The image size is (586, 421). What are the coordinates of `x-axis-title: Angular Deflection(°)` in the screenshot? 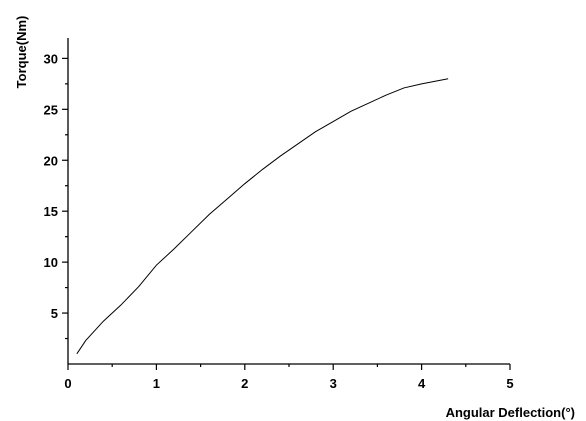 It's located at (510, 412).